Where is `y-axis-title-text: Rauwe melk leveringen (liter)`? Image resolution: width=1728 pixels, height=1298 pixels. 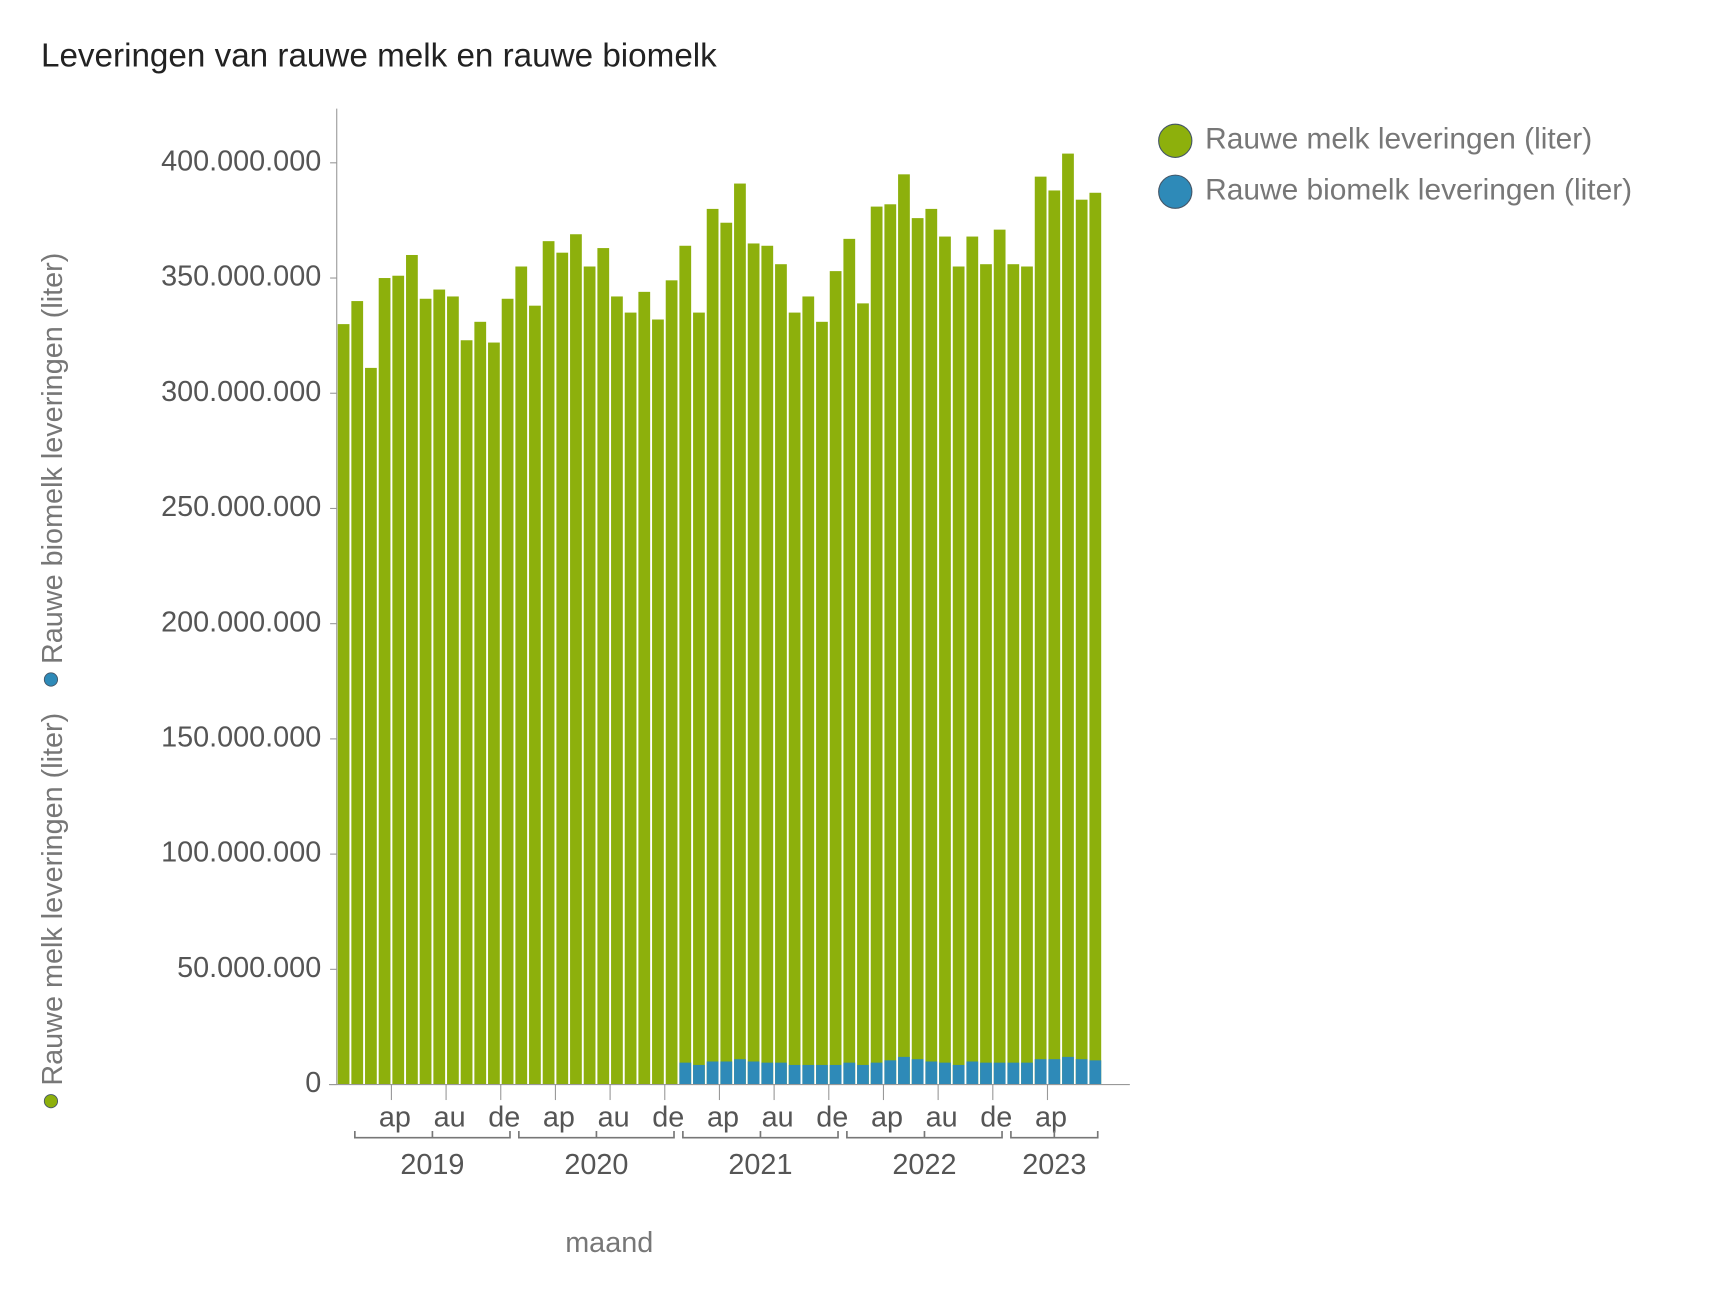 y-axis-title-text: Rauwe melk leveringen (liter) is located at coordinates (53, 899).